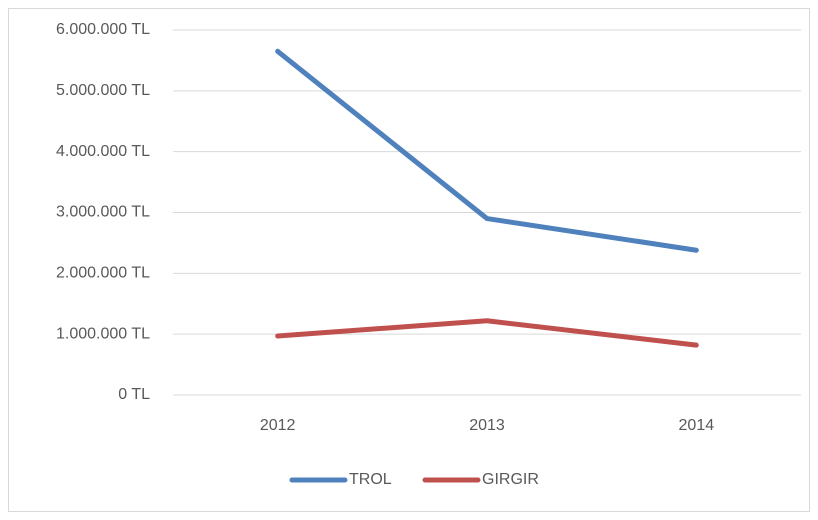 The width and height of the screenshot is (818, 520). I want to click on y-tick-label: 5.000.000 TL, so click(103, 90).